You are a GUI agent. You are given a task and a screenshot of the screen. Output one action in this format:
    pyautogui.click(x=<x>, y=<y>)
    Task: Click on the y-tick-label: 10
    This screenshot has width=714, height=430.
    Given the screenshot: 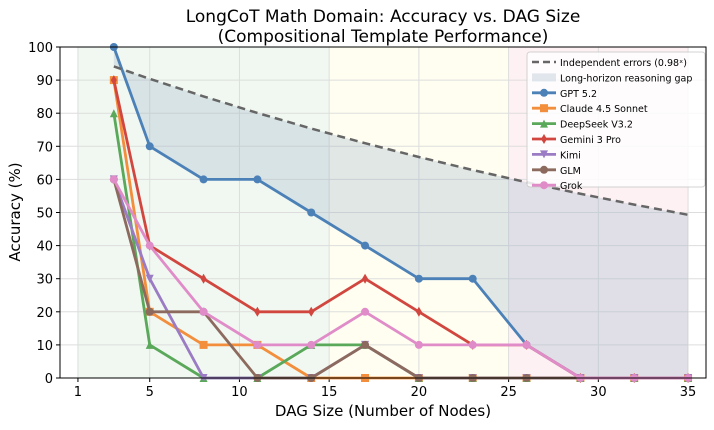 What is the action you would take?
    pyautogui.click(x=44, y=346)
    